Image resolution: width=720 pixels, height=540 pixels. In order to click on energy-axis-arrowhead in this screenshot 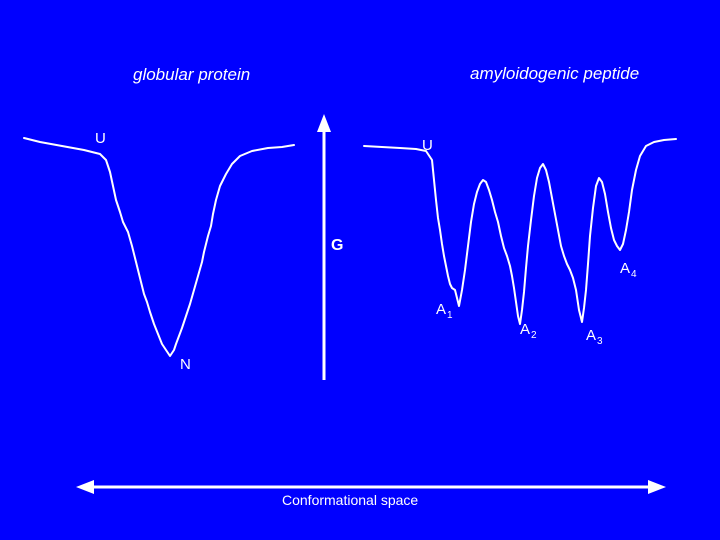, I will do `click(324, 123)`.